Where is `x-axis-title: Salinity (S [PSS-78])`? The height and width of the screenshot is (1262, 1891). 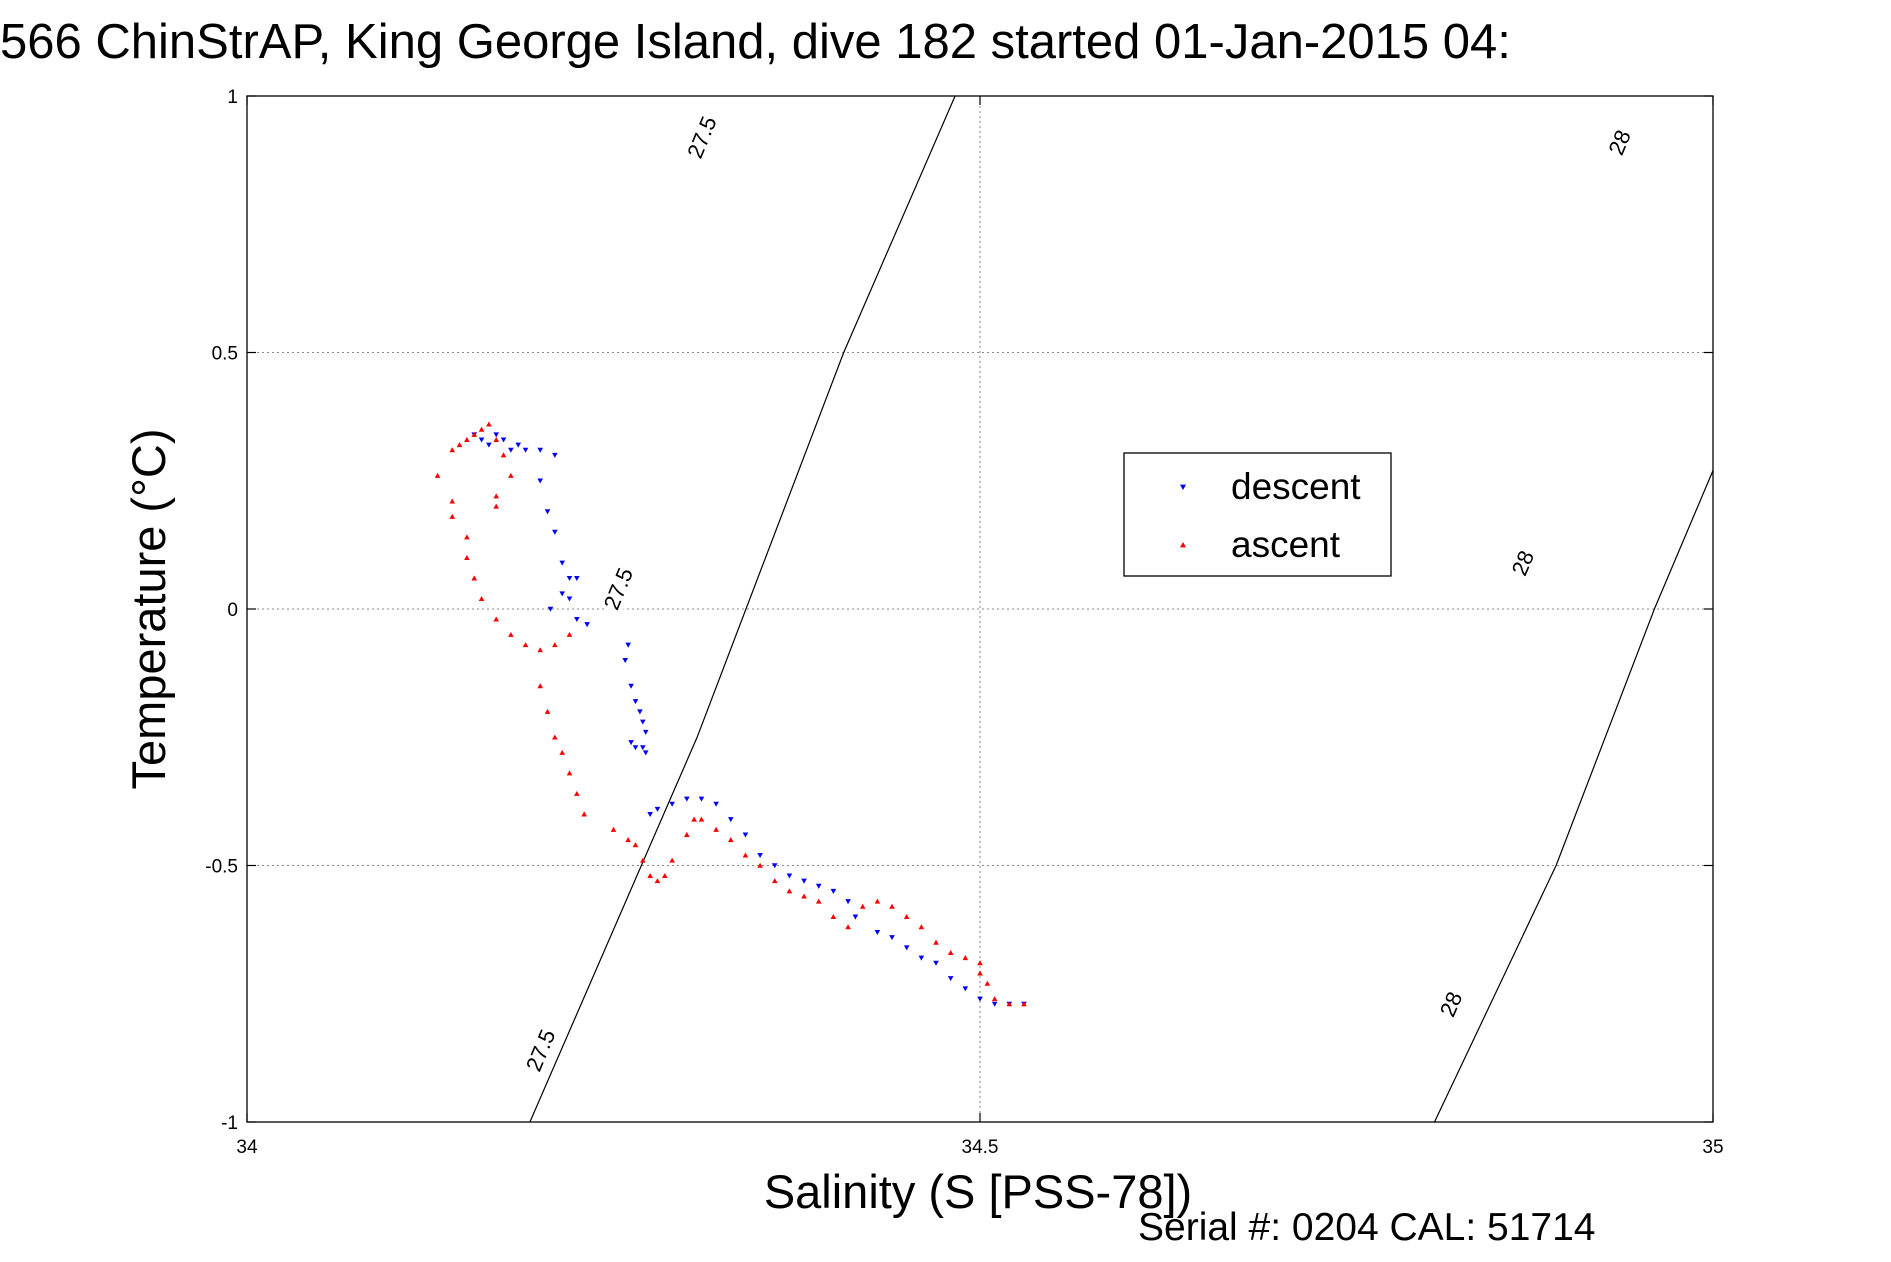 x-axis-title: Salinity (S [PSS-78]) is located at coordinates (978, 1191).